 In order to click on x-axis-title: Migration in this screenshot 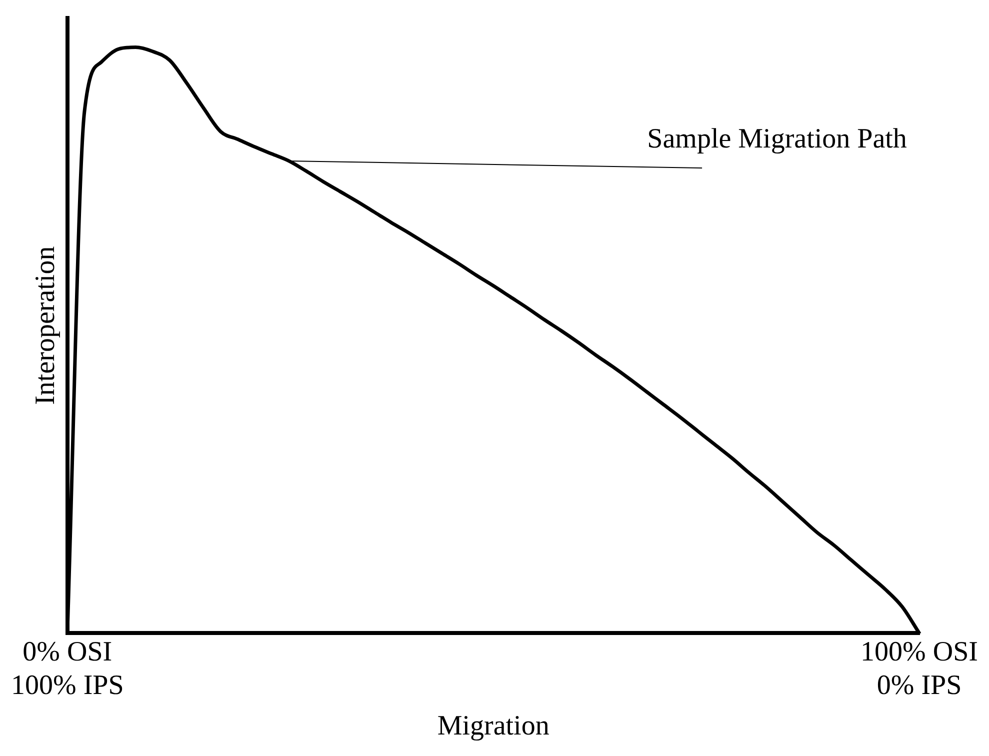, I will do `click(493, 726)`.